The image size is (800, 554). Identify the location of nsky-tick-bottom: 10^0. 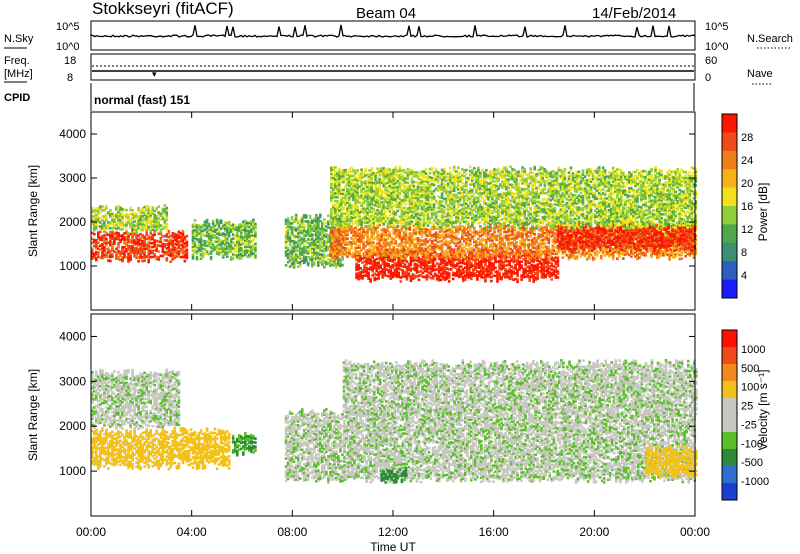
(68, 47).